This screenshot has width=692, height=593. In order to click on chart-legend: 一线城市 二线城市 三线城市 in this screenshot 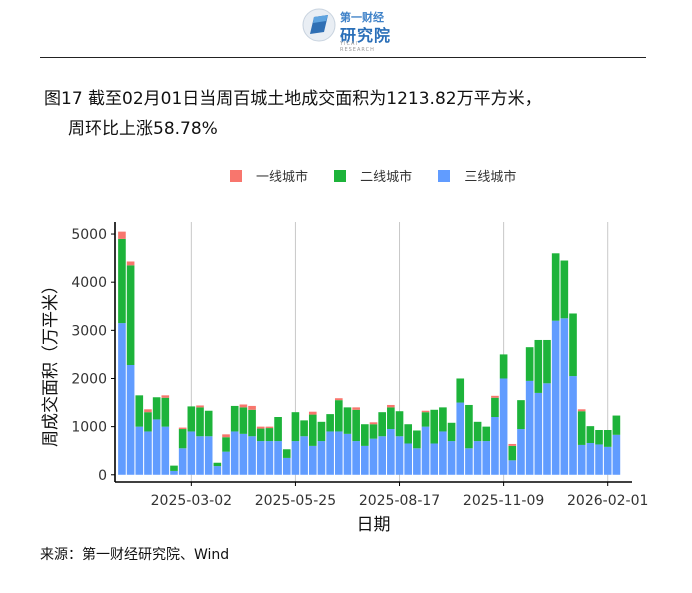, I will do `click(384, 175)`.